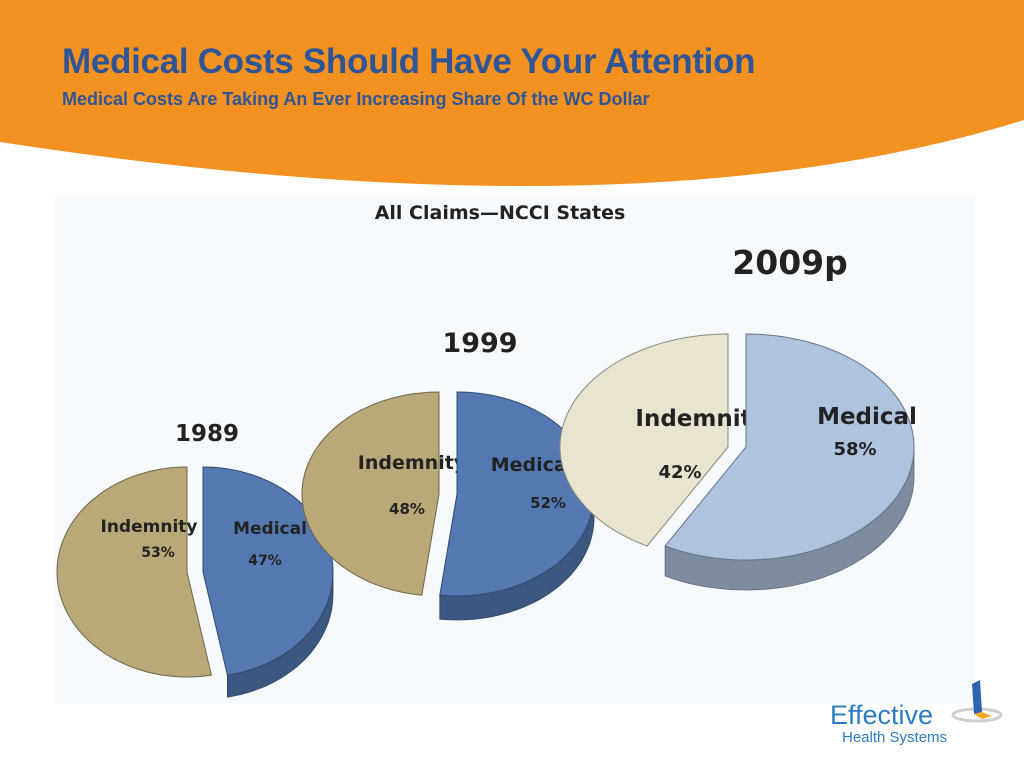  Describe the element at coordinates (479, 343) in the screenshot. I see `pie-year-label: 1999` at that location.